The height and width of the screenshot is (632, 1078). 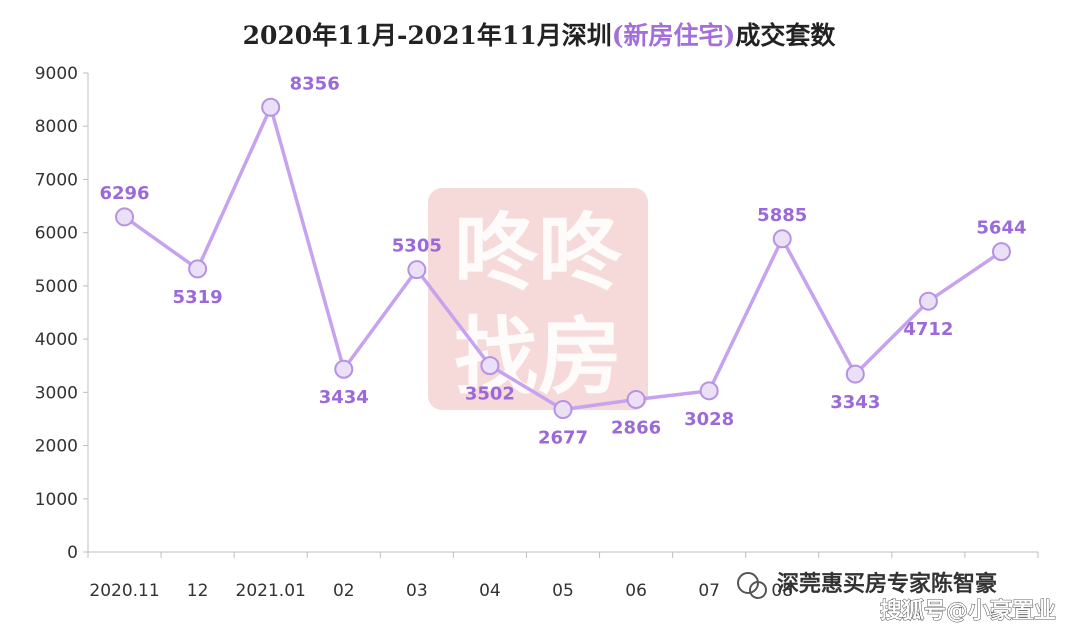 What do you see at coordinates (636, 427) in the screenshot?
I see `data-label: 2866` at bounding box center [636, 427].